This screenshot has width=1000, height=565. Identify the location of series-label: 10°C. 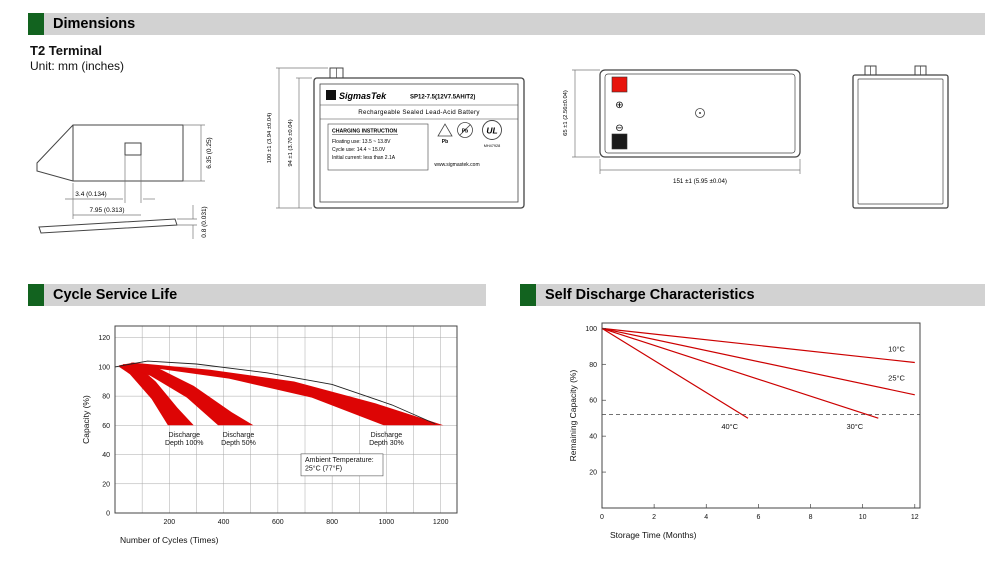
(896, 349).